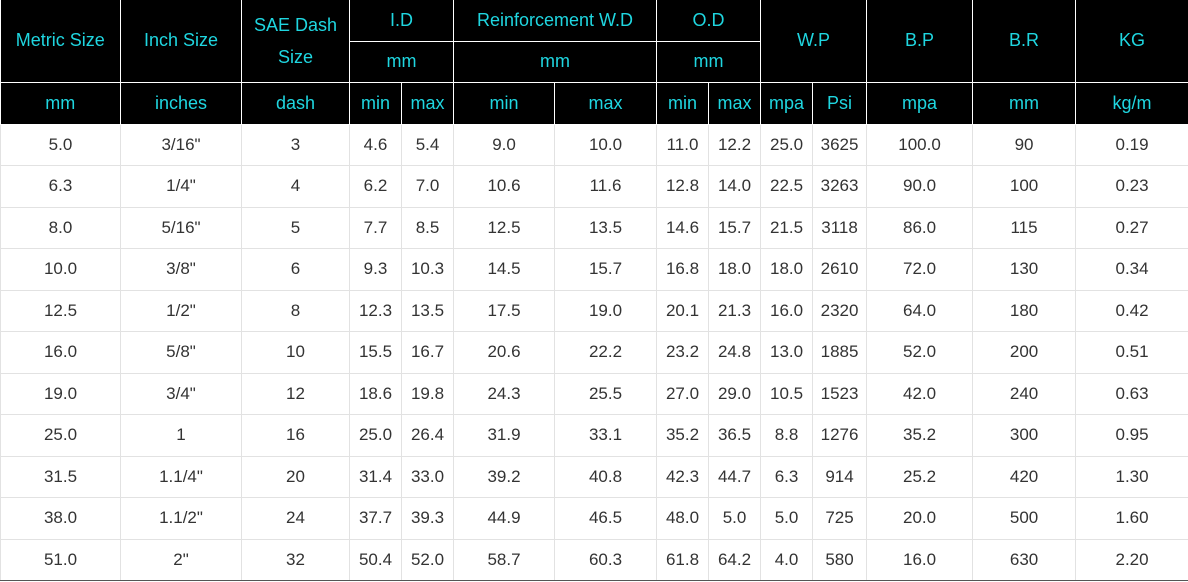 This screenshot has height=582, width=1188. What do you see at coordinates (735, 311) in the screenshot?
I see `cell-od-max: 21.3` at bounding box center [735, 311].